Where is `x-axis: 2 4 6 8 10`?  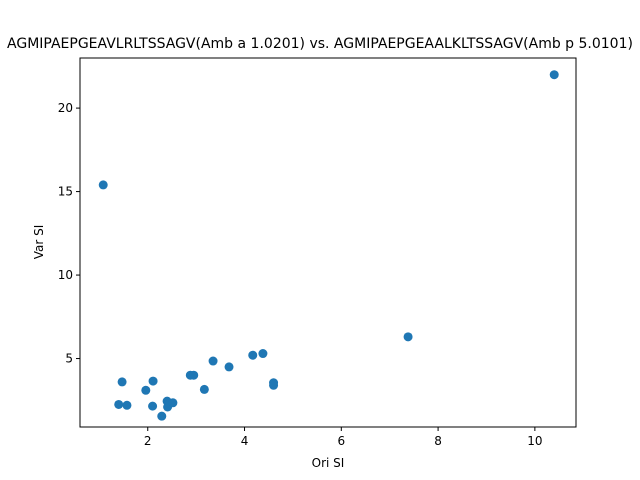
x-axis: 2 4 6 8 10 is located at coordinates (343, 437).